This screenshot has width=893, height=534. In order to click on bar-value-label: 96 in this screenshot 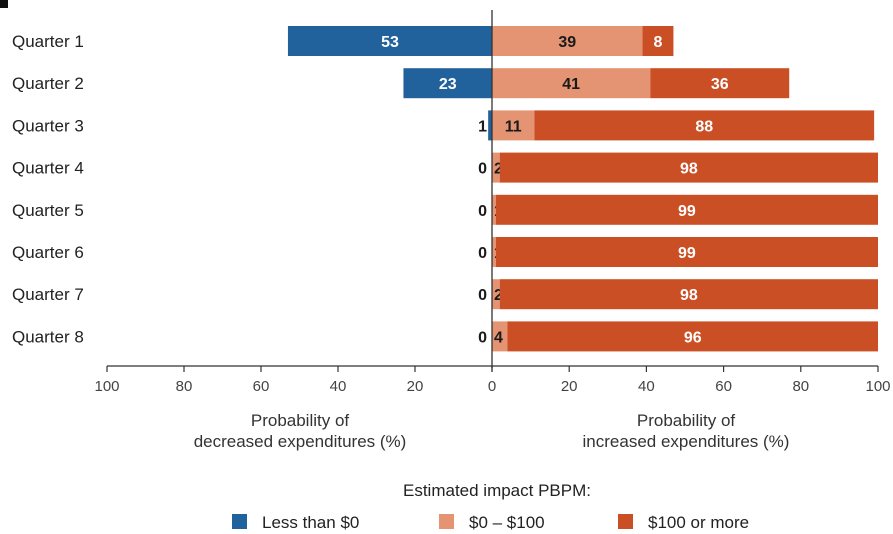, I will do `click(693, 337)`.